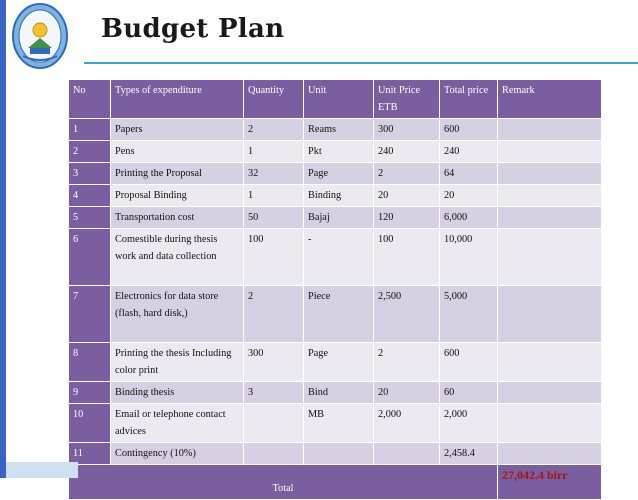  What do you see at coordinates (89, 195) in the screenshot?
I see `row-no: 4` at bounding box center [89, 195].